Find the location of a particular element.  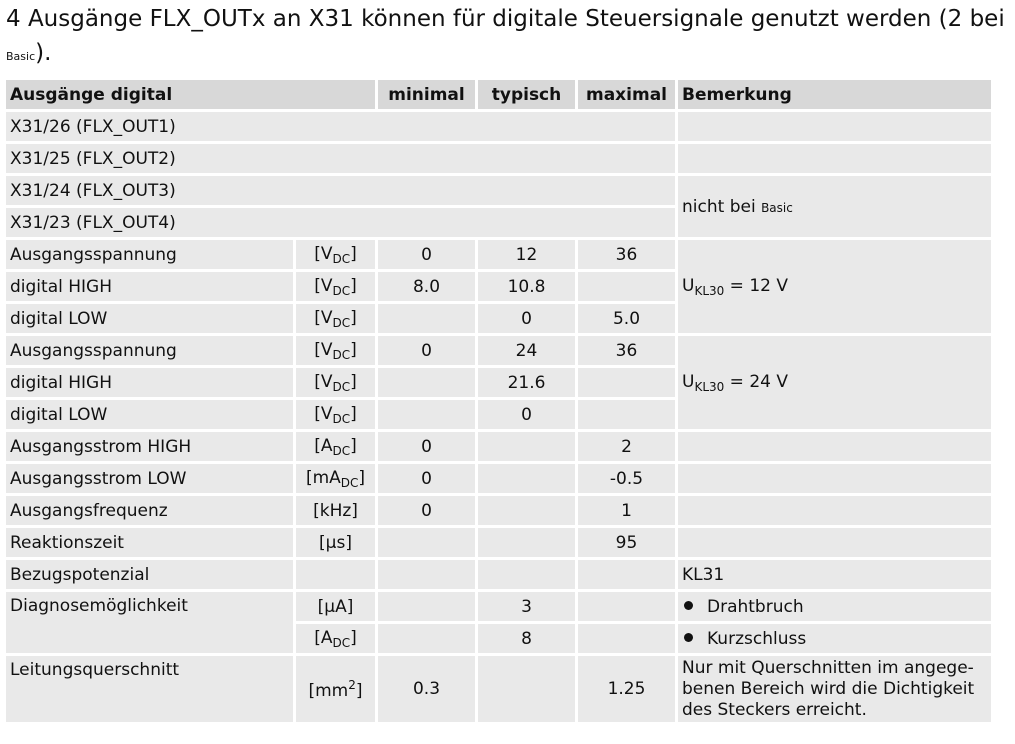

typ-value: 10.8 is located at coordinates (526, 286).